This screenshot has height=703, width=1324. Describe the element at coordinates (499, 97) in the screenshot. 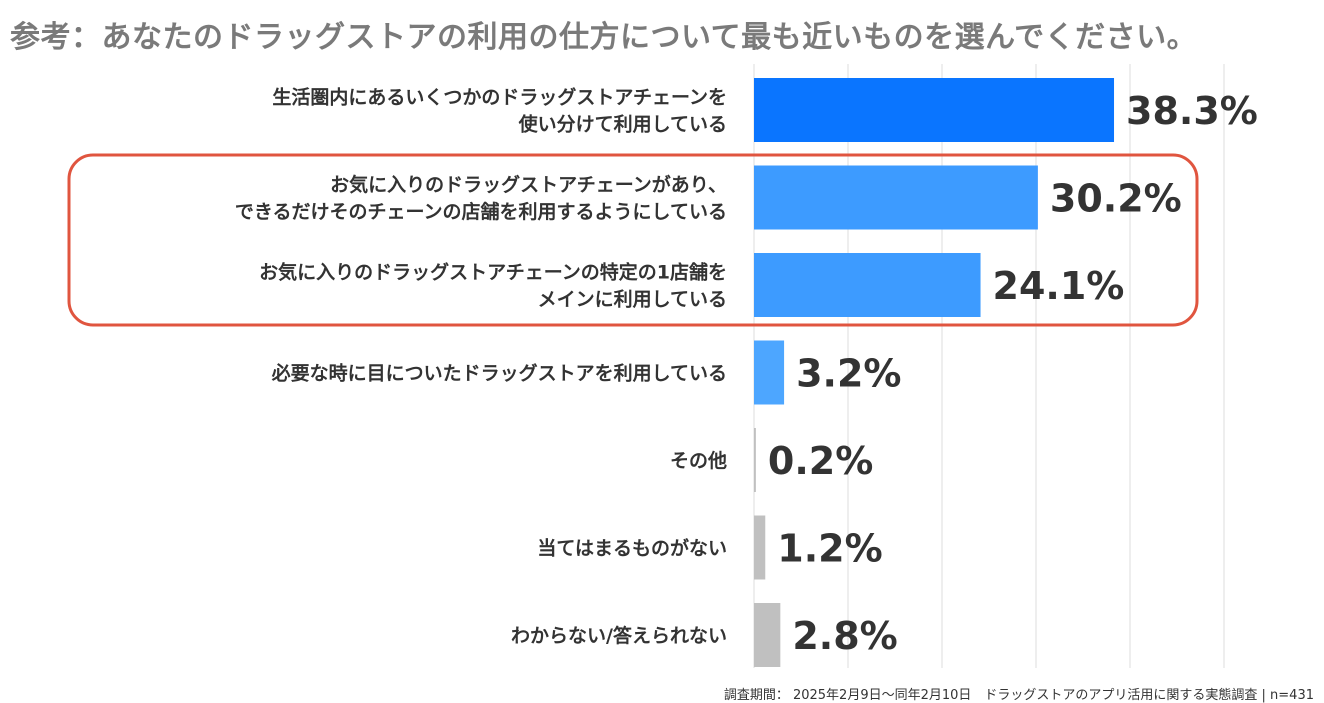

I see `category-label: 生活圏内にあるいくつかのドラッグストアチェーンを` at that location.